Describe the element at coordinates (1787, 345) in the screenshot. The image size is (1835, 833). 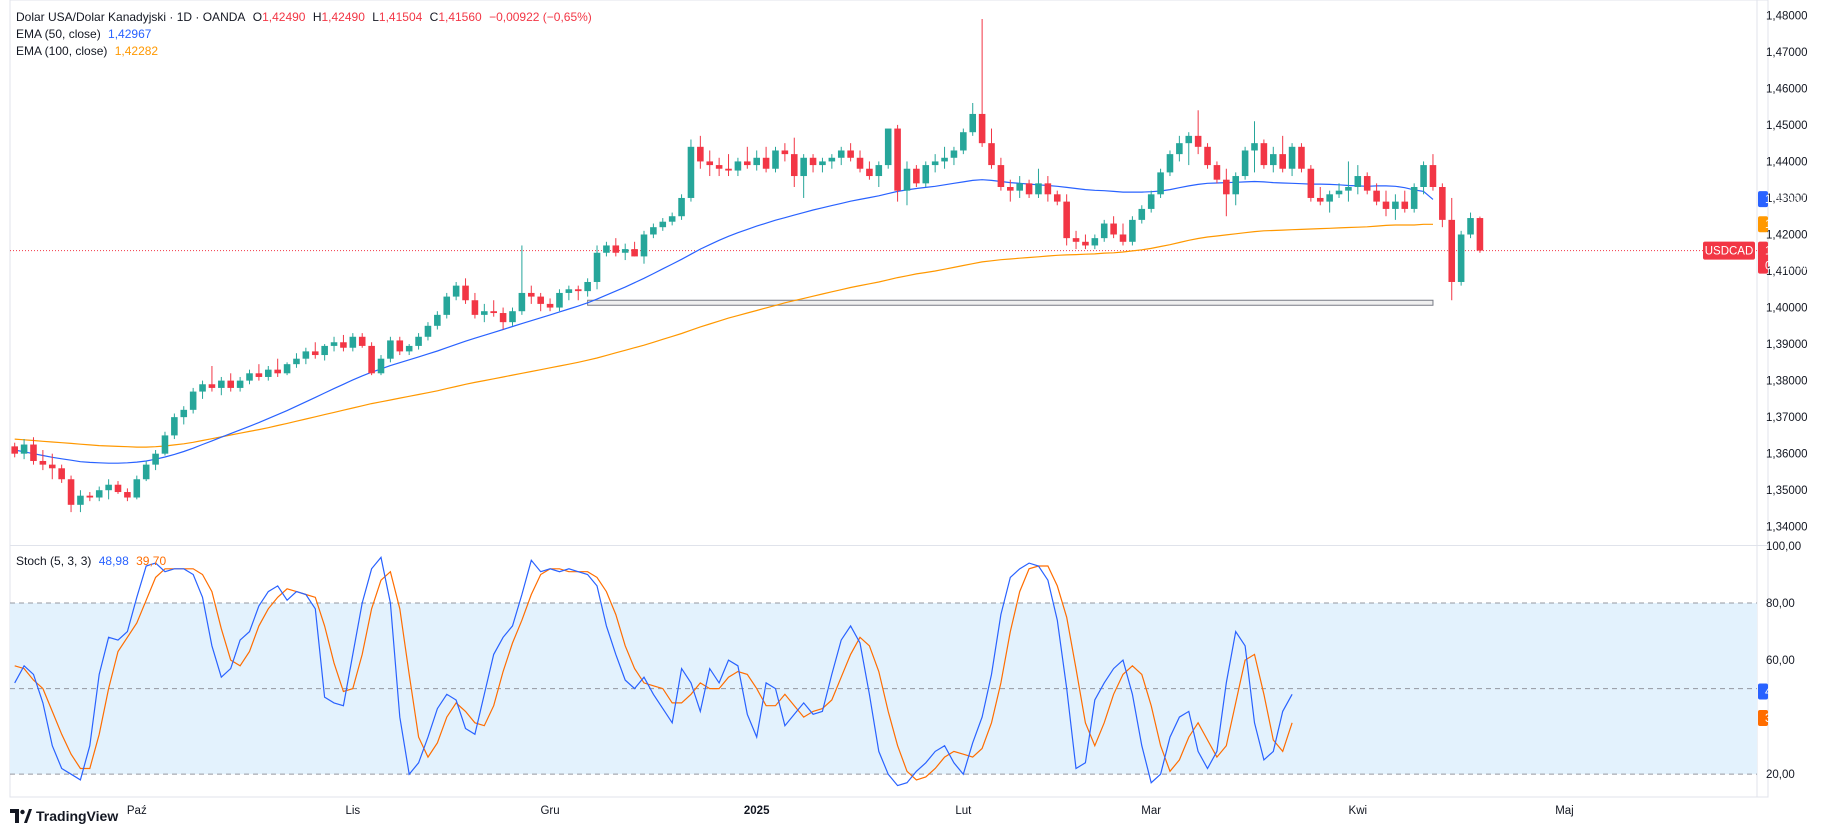
I see `price-tick-label: 1,39000` at that location.